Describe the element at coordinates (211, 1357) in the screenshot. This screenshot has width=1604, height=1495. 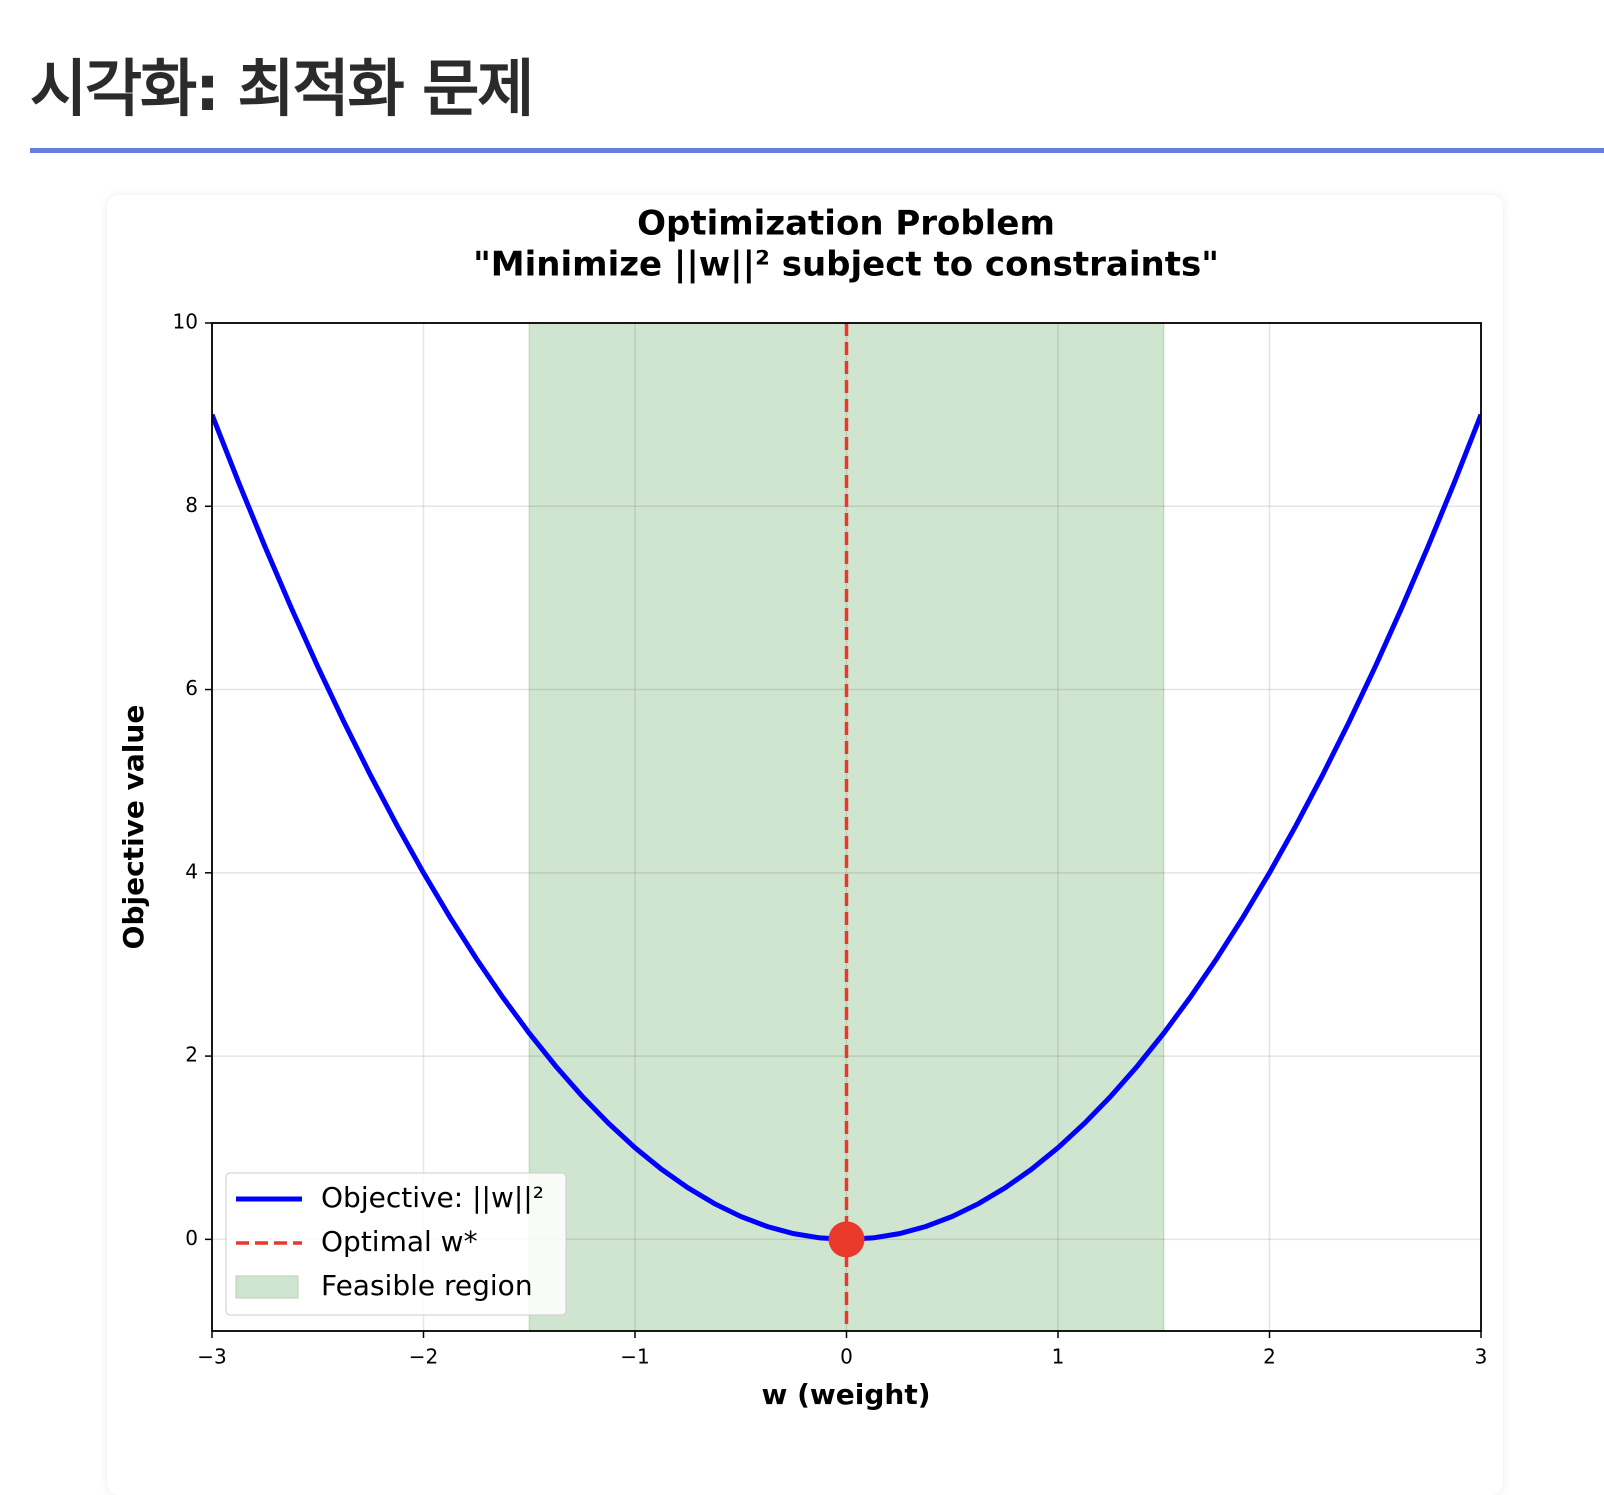
I see `x-tick-label: −3` at that location.